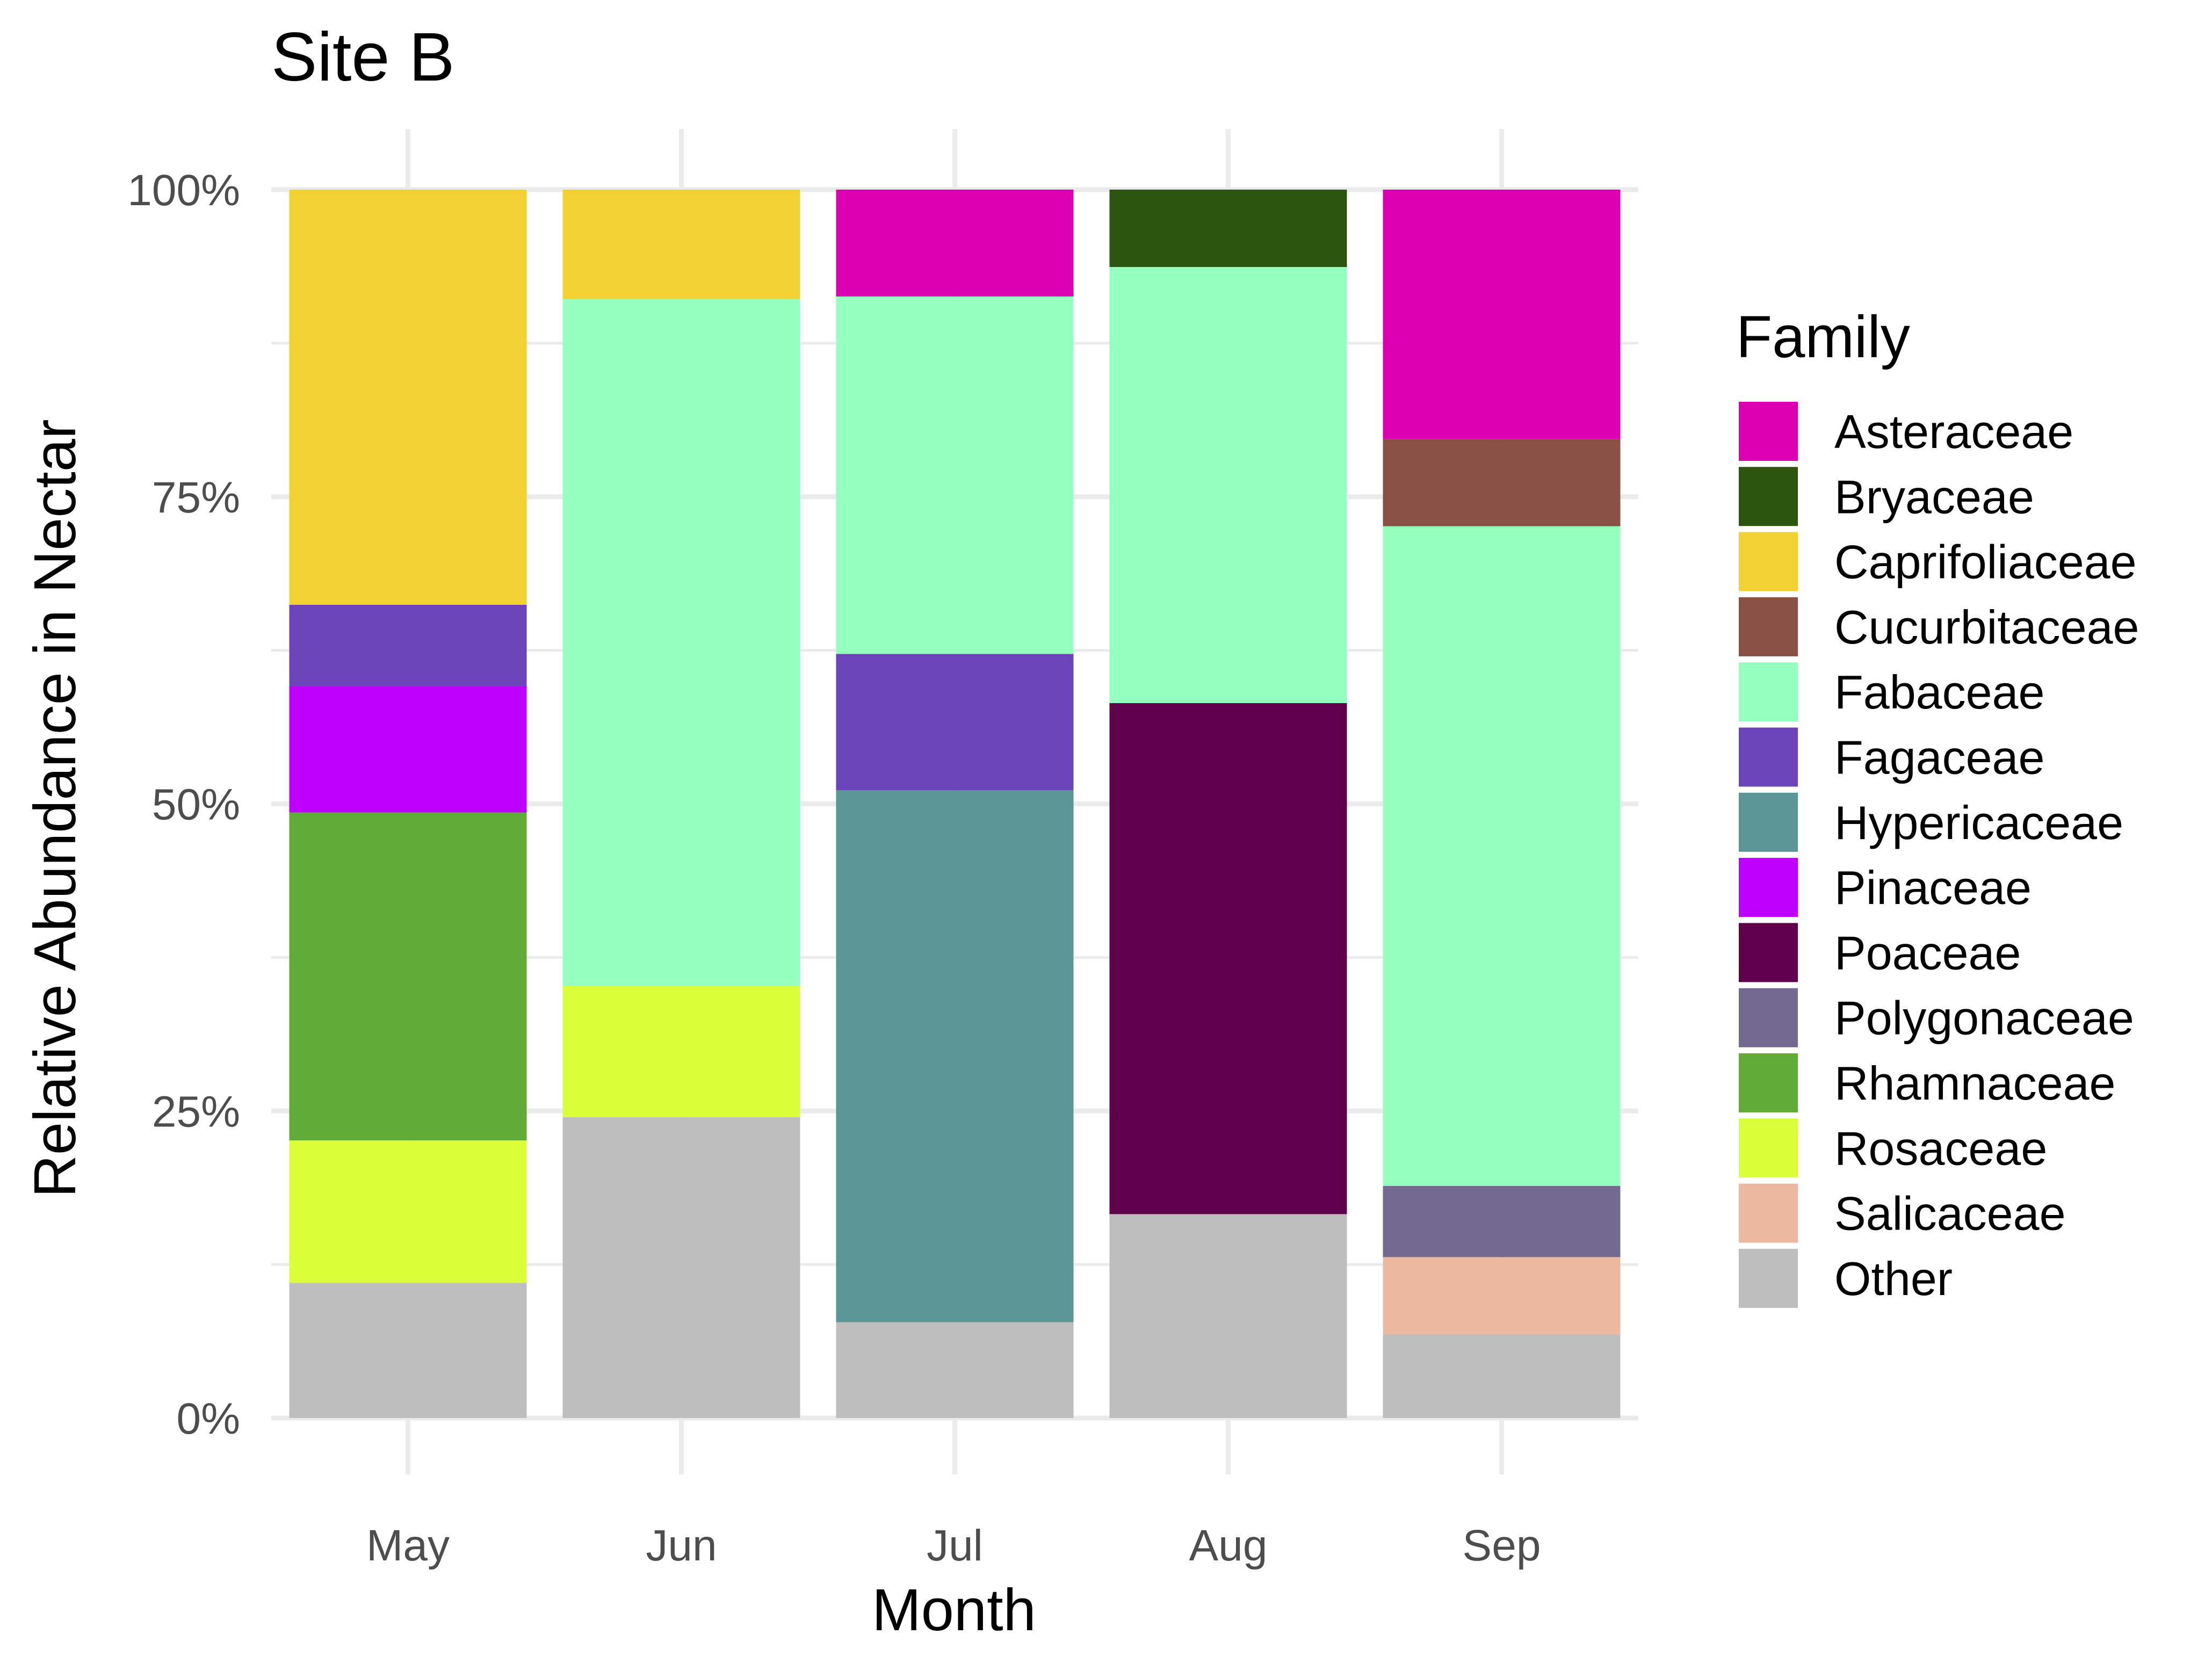  I want to click on y-tick-label: 50%, so click(196, 804).